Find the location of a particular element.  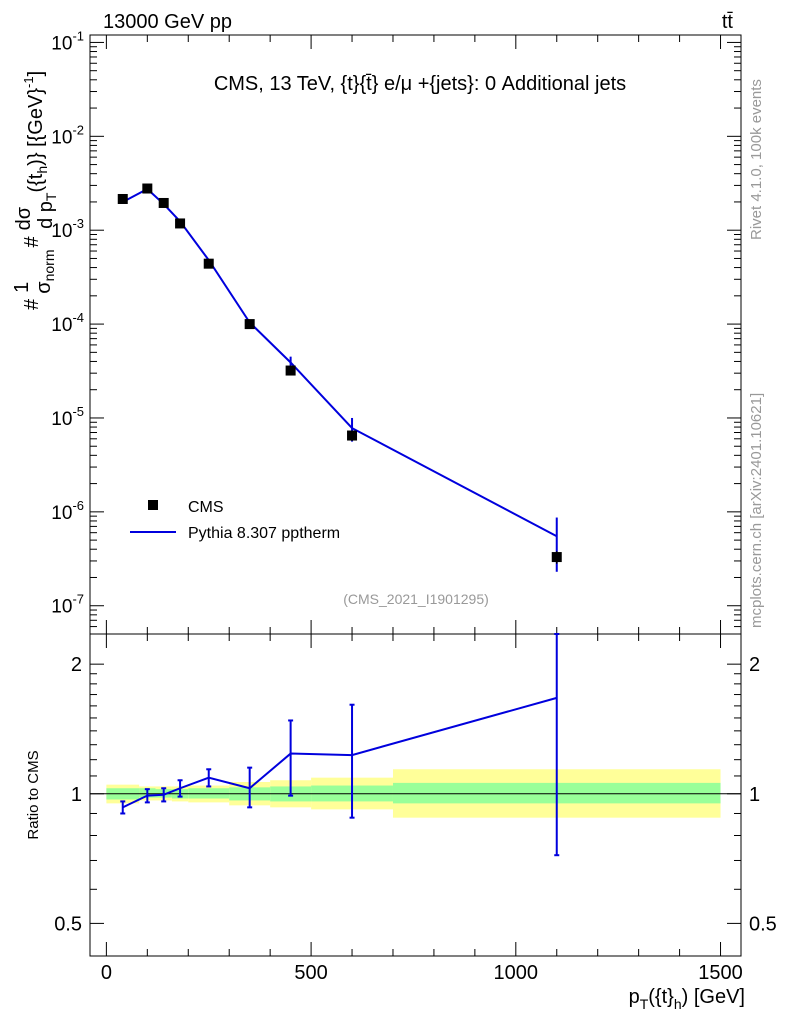

ylabel-sigma: σ is located at coordinates (44, 287).